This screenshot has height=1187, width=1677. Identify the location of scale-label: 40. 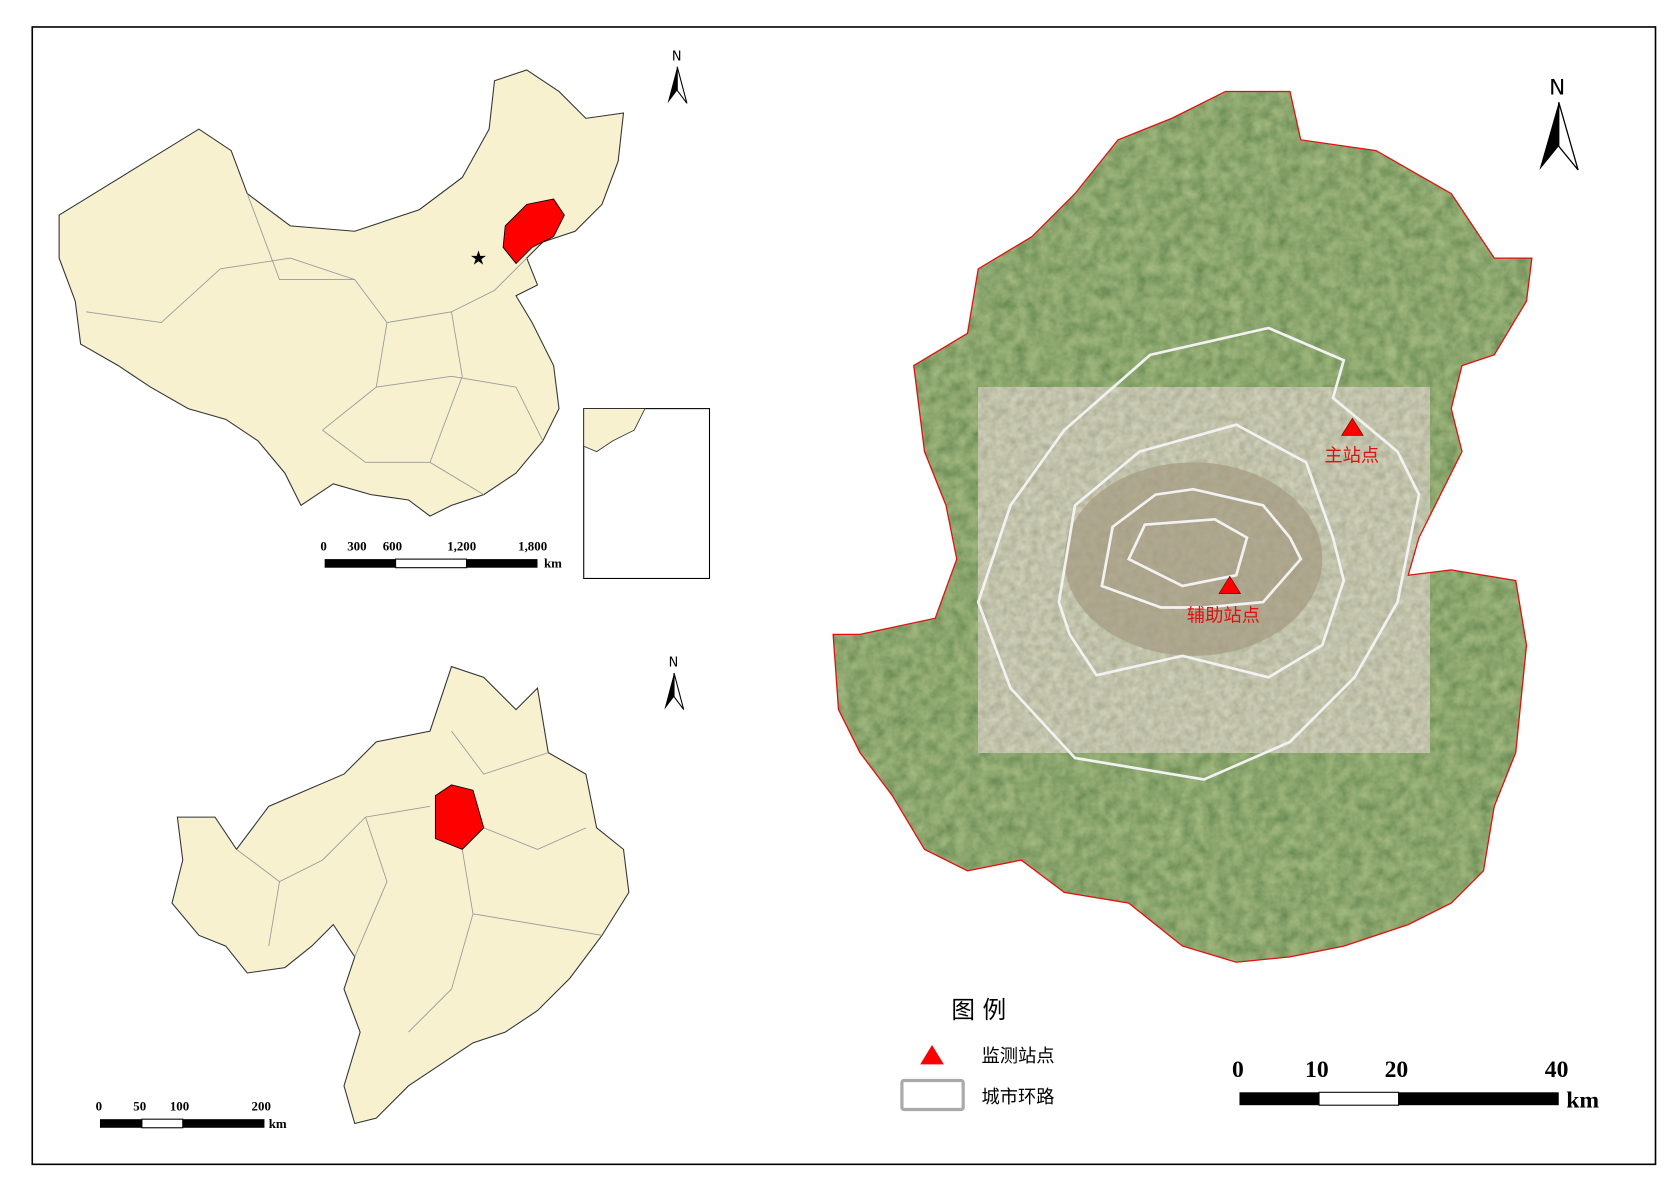
(1557, 1070).